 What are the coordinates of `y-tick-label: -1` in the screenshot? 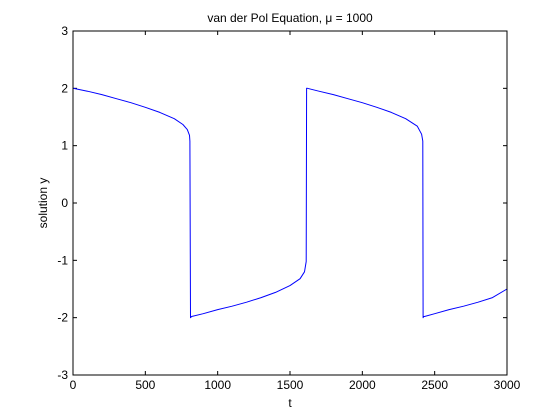 It's located at (62, 260).